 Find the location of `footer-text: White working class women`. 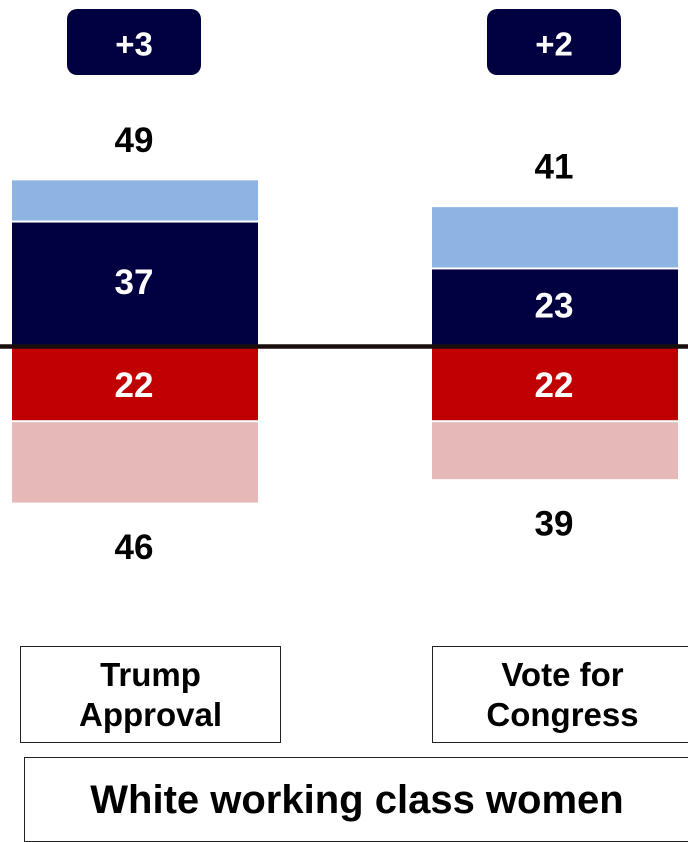

footer-text: White working class women is located at coordinates (357, 800).